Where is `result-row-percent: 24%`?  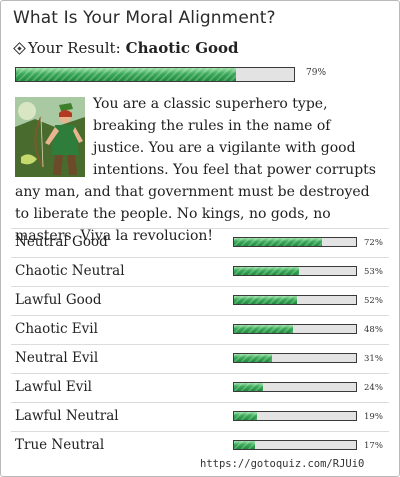 result-row-percent: 24% is located at coordinates (373, 388).